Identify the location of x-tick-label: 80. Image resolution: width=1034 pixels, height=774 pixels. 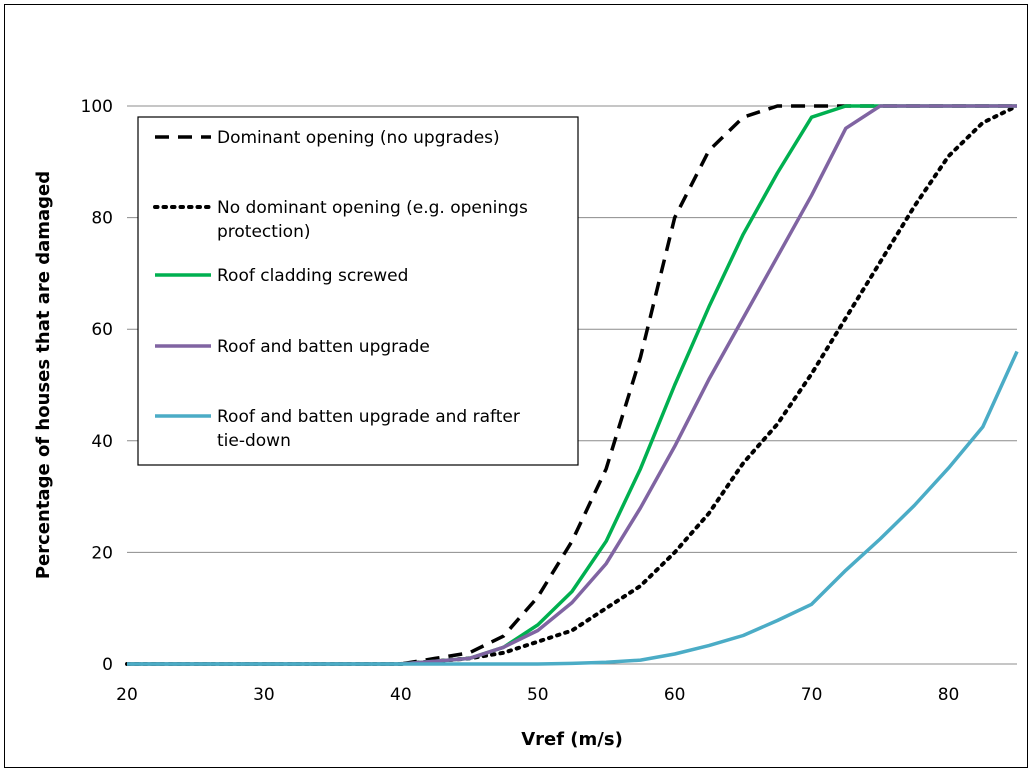
(949, 695).